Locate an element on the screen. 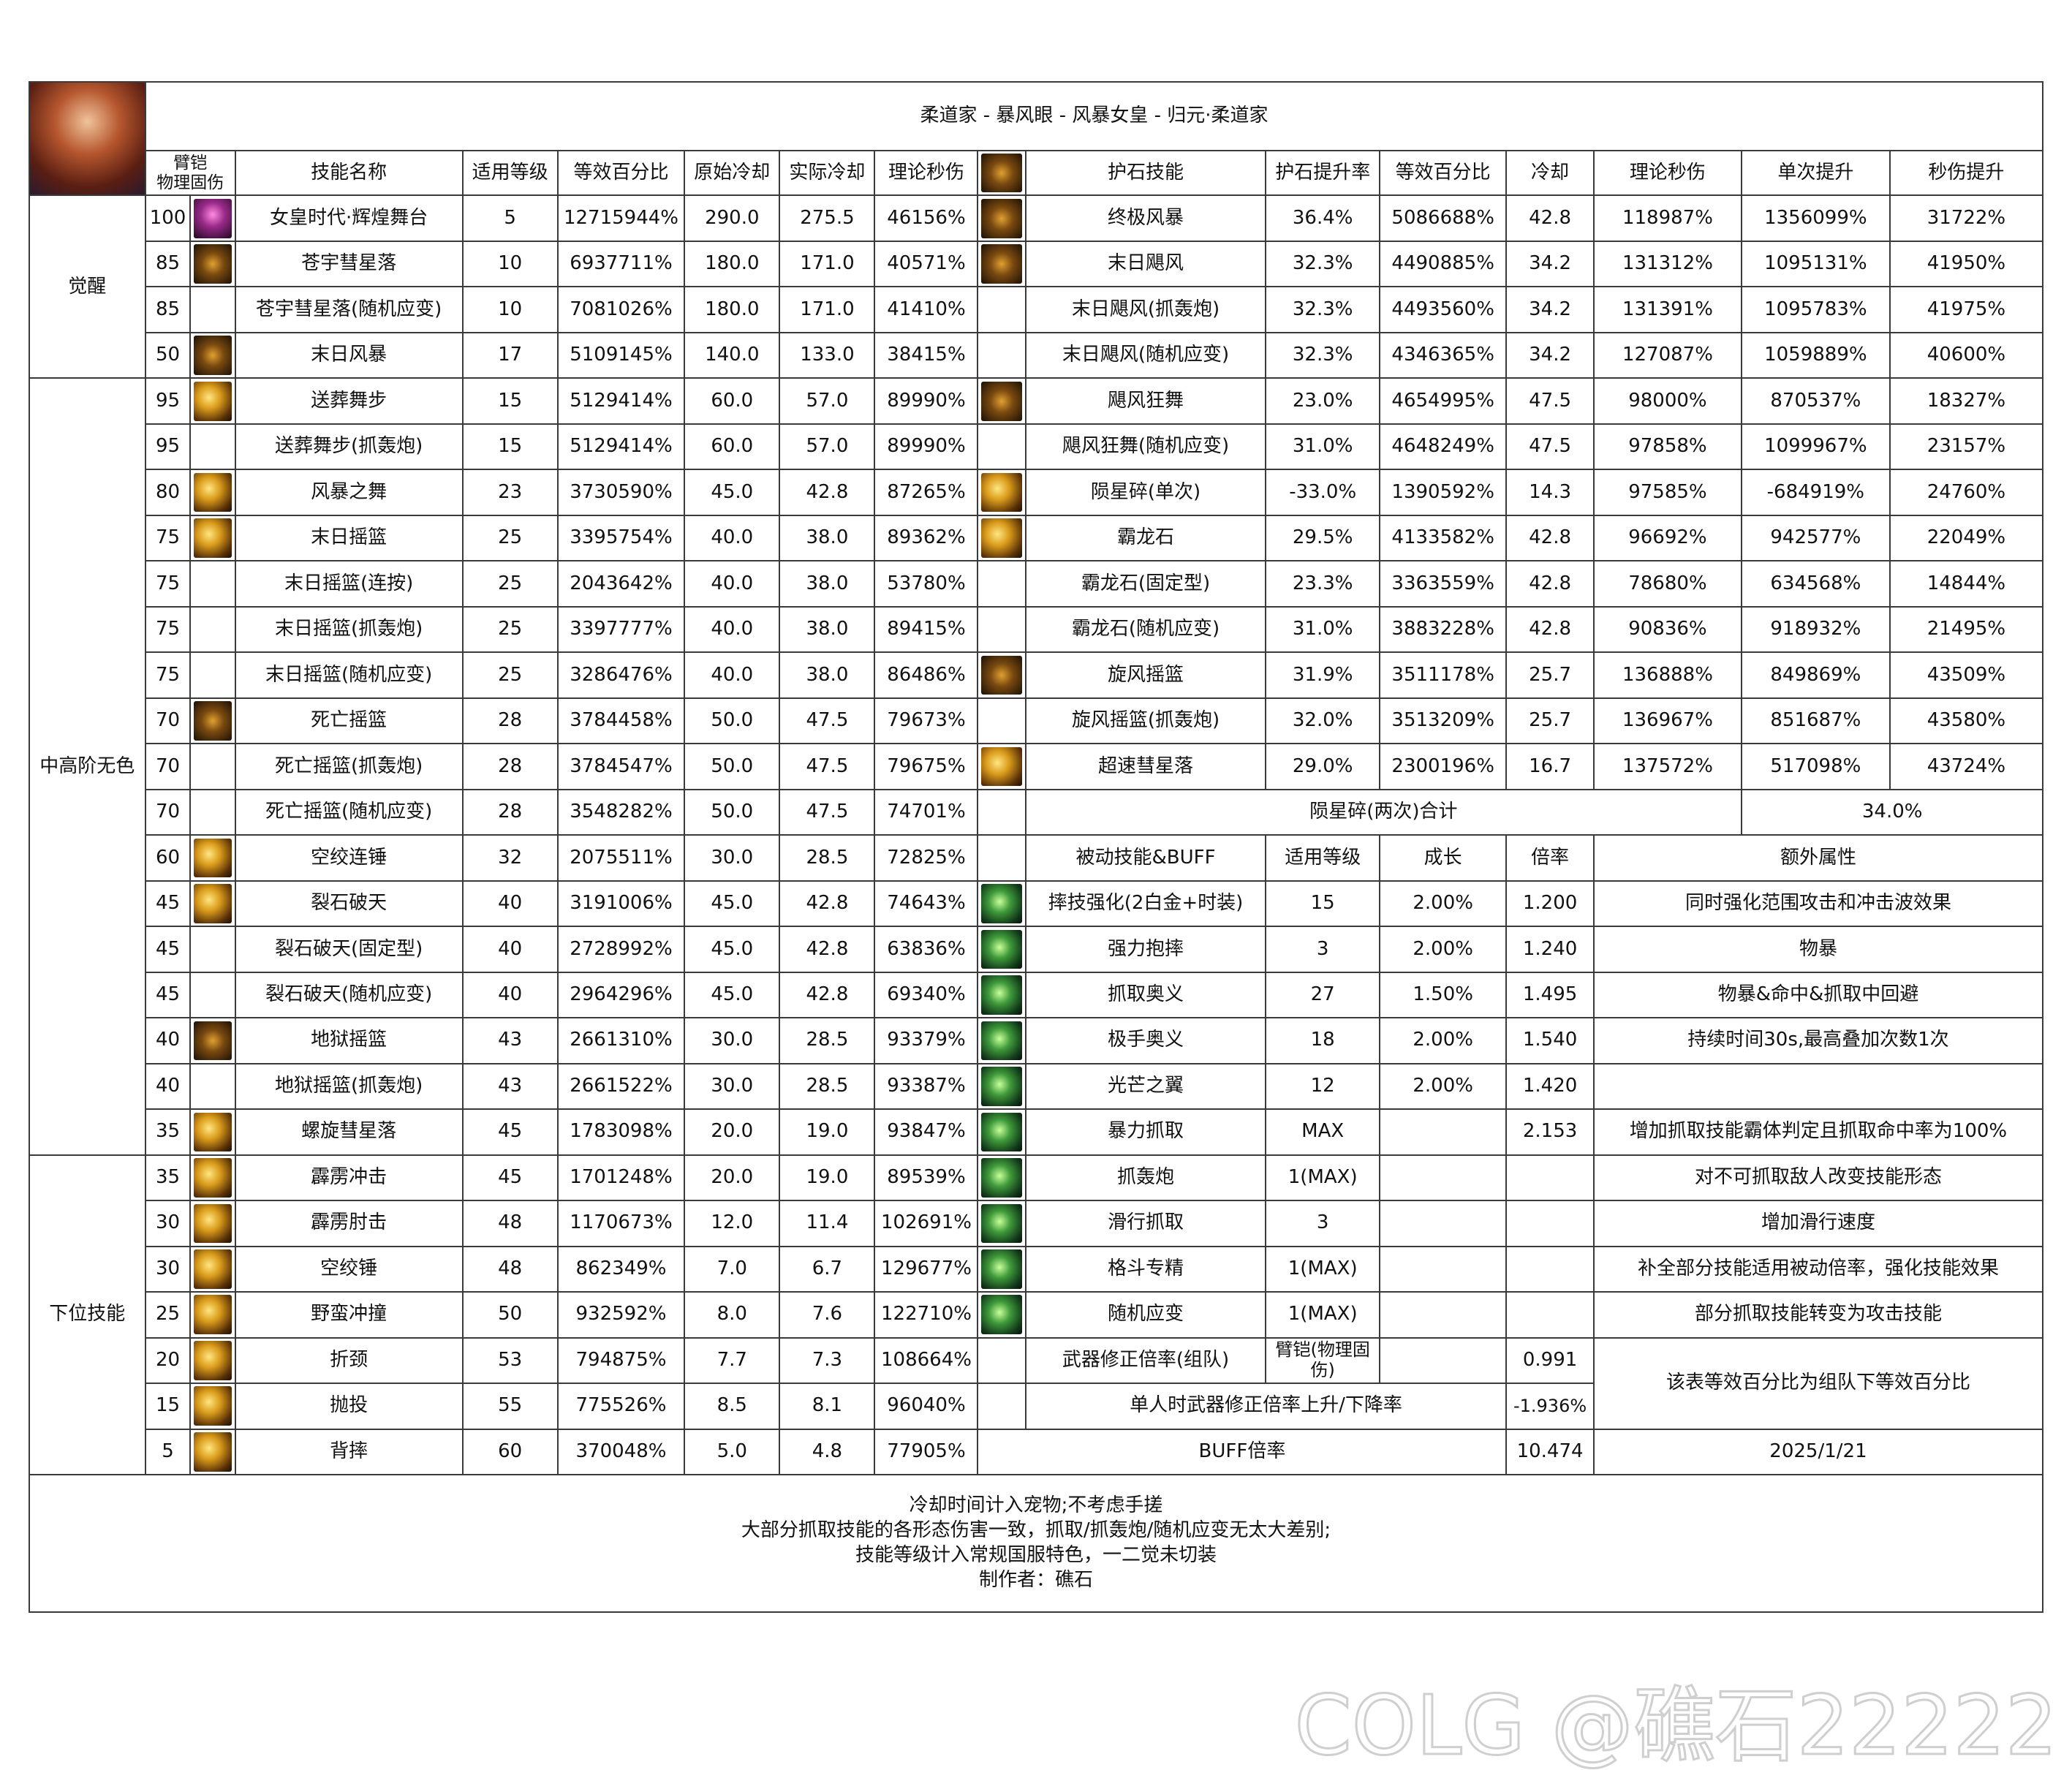 Image resolution: width=2072 pixels, height=1770 pixels. skill-name: 末日摇篮 is located at coordinates (349, 538).